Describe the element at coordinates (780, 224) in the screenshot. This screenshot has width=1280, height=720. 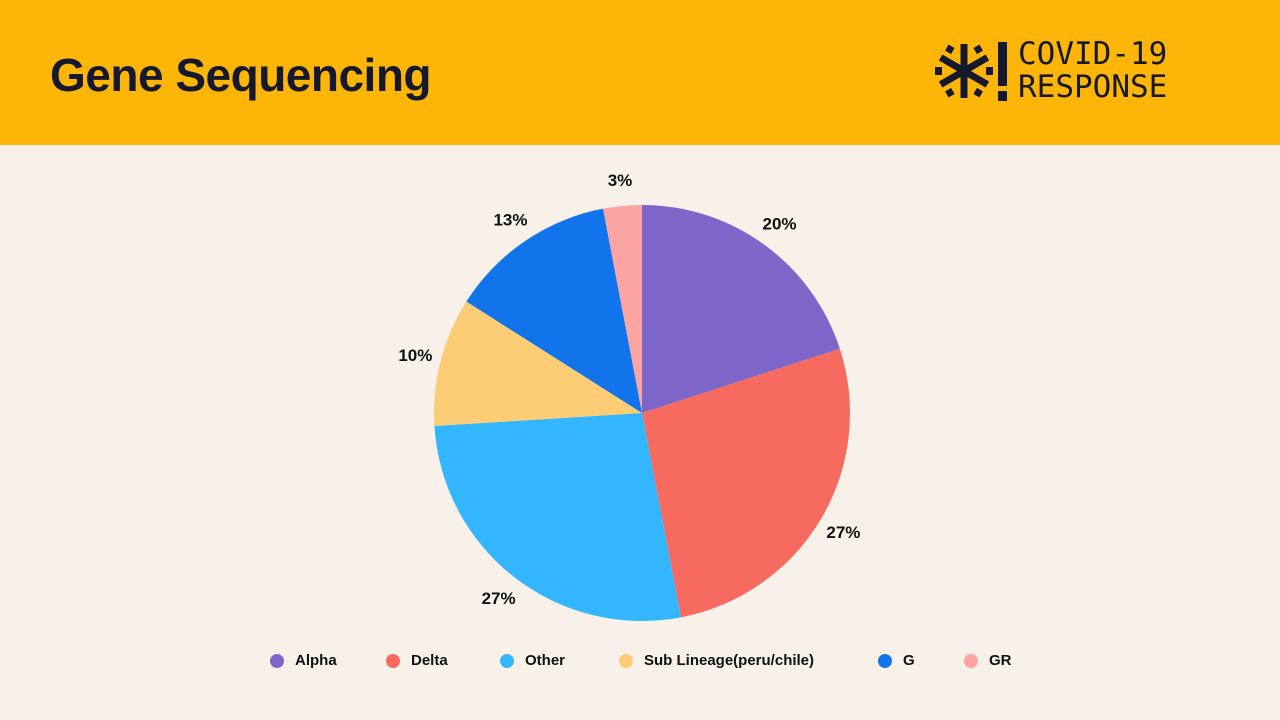
I see `data-label: 20%` at that location.